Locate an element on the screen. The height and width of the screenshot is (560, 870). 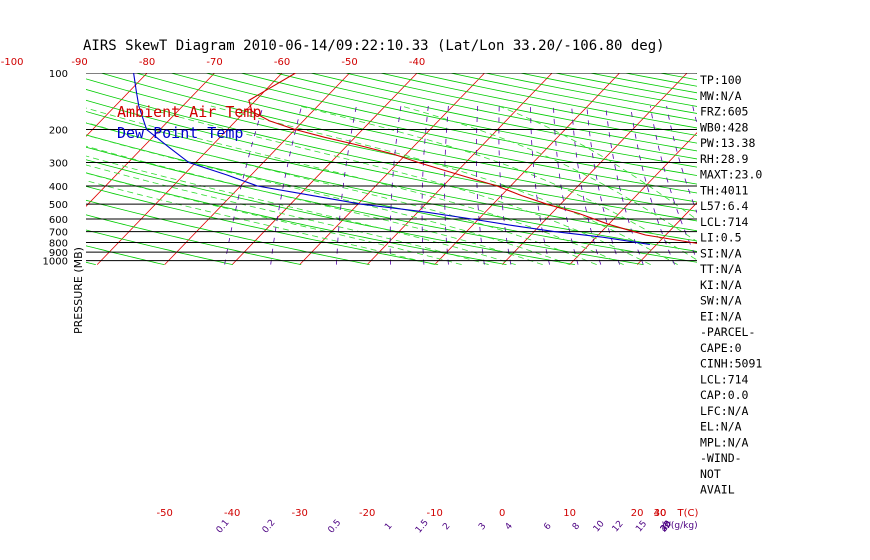
top-temp-tick-label: -70 is located at coordinates (214, 62).